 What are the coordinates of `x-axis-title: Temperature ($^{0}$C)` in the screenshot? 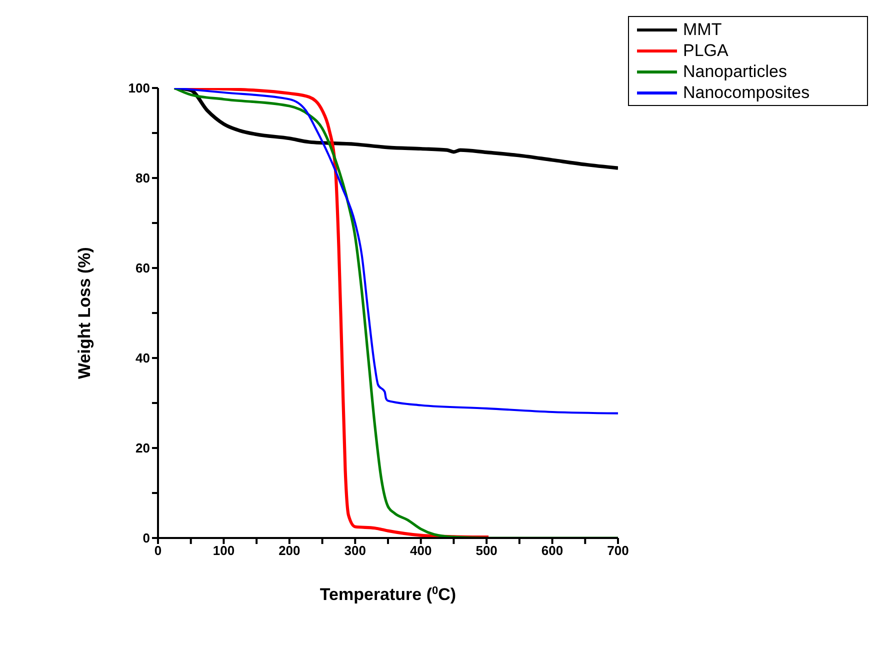 It's located at (388, 594).